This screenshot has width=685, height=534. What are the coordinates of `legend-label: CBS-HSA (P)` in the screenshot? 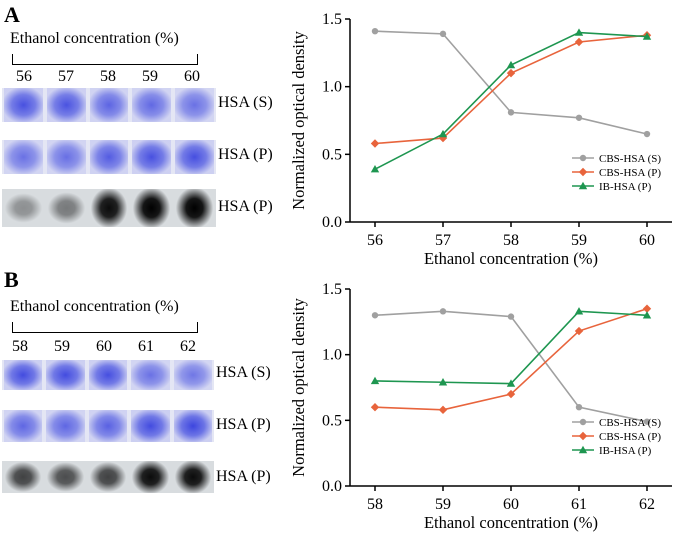 It's located at (630, 437).